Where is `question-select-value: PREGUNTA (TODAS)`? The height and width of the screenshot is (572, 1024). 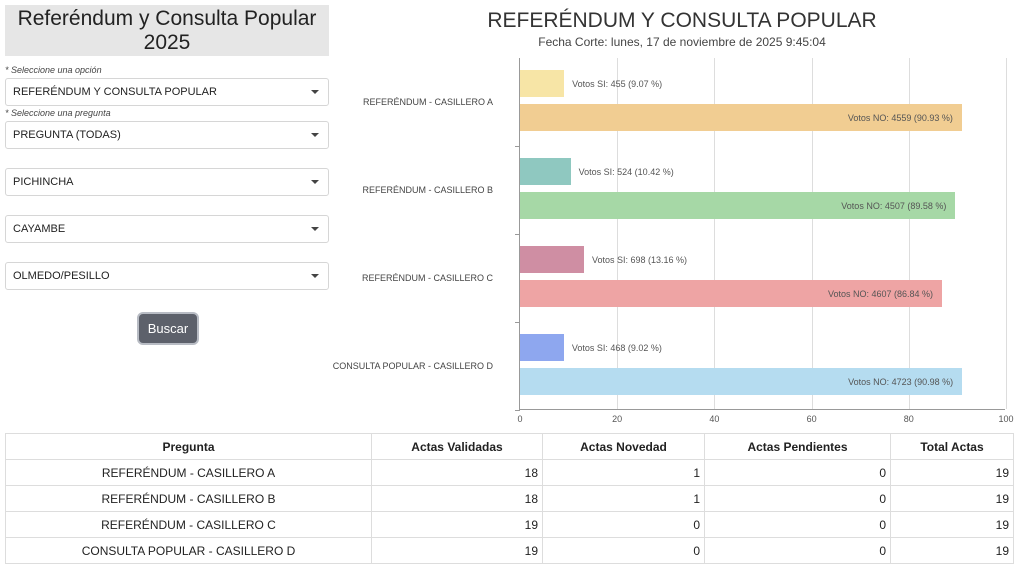 question-select-value: PREGUNTA (TODAS) is located at coordinates (67, 135).